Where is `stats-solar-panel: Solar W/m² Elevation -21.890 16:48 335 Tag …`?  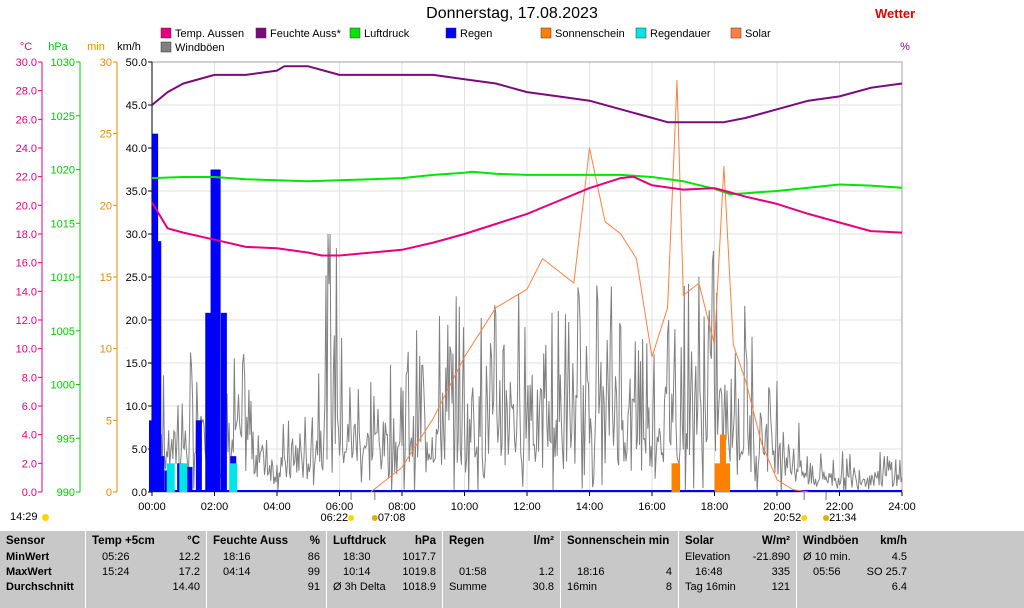
stats-solar-panel: Solar W/m² Elevation -21.890 16:48 335 Tag … is located at coordinates (737, 569).